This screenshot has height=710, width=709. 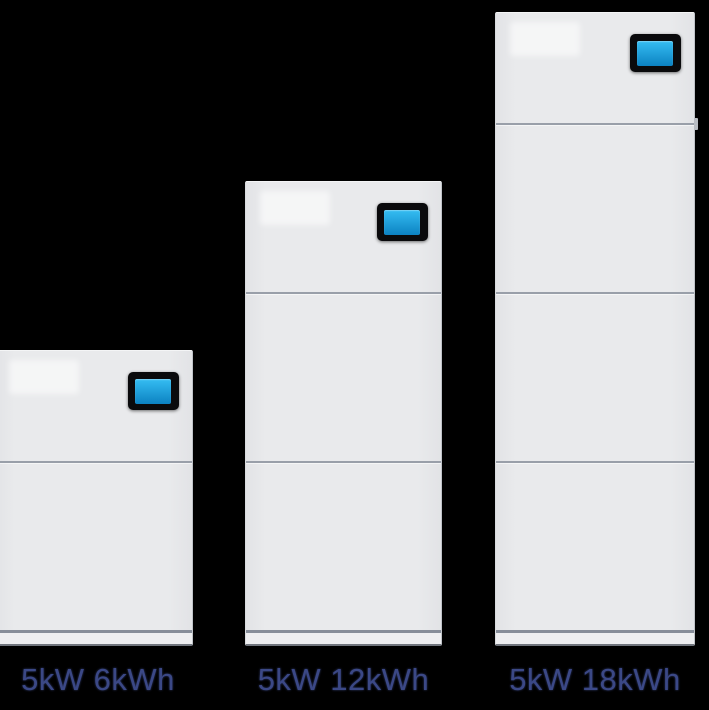 What do you see at coordinates (343, 679) in the screenshot?
I see `product-label-12kwh: 5kW 12kWh` at bounding box center [343, 679].